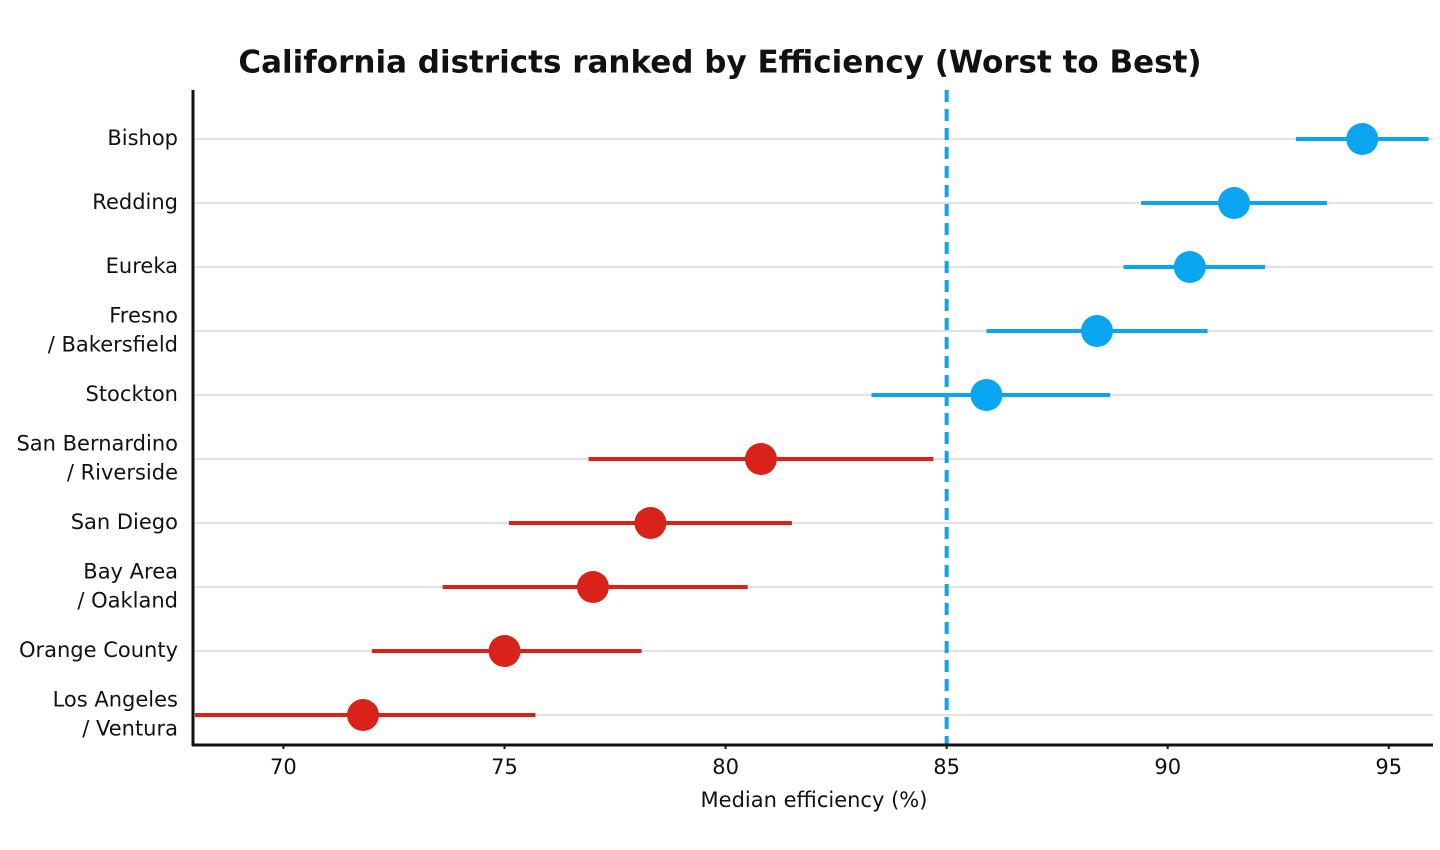  Describe the element at coordinates (135, 202) in the screenshot. I see `y-tick-label: Redding` at that location.